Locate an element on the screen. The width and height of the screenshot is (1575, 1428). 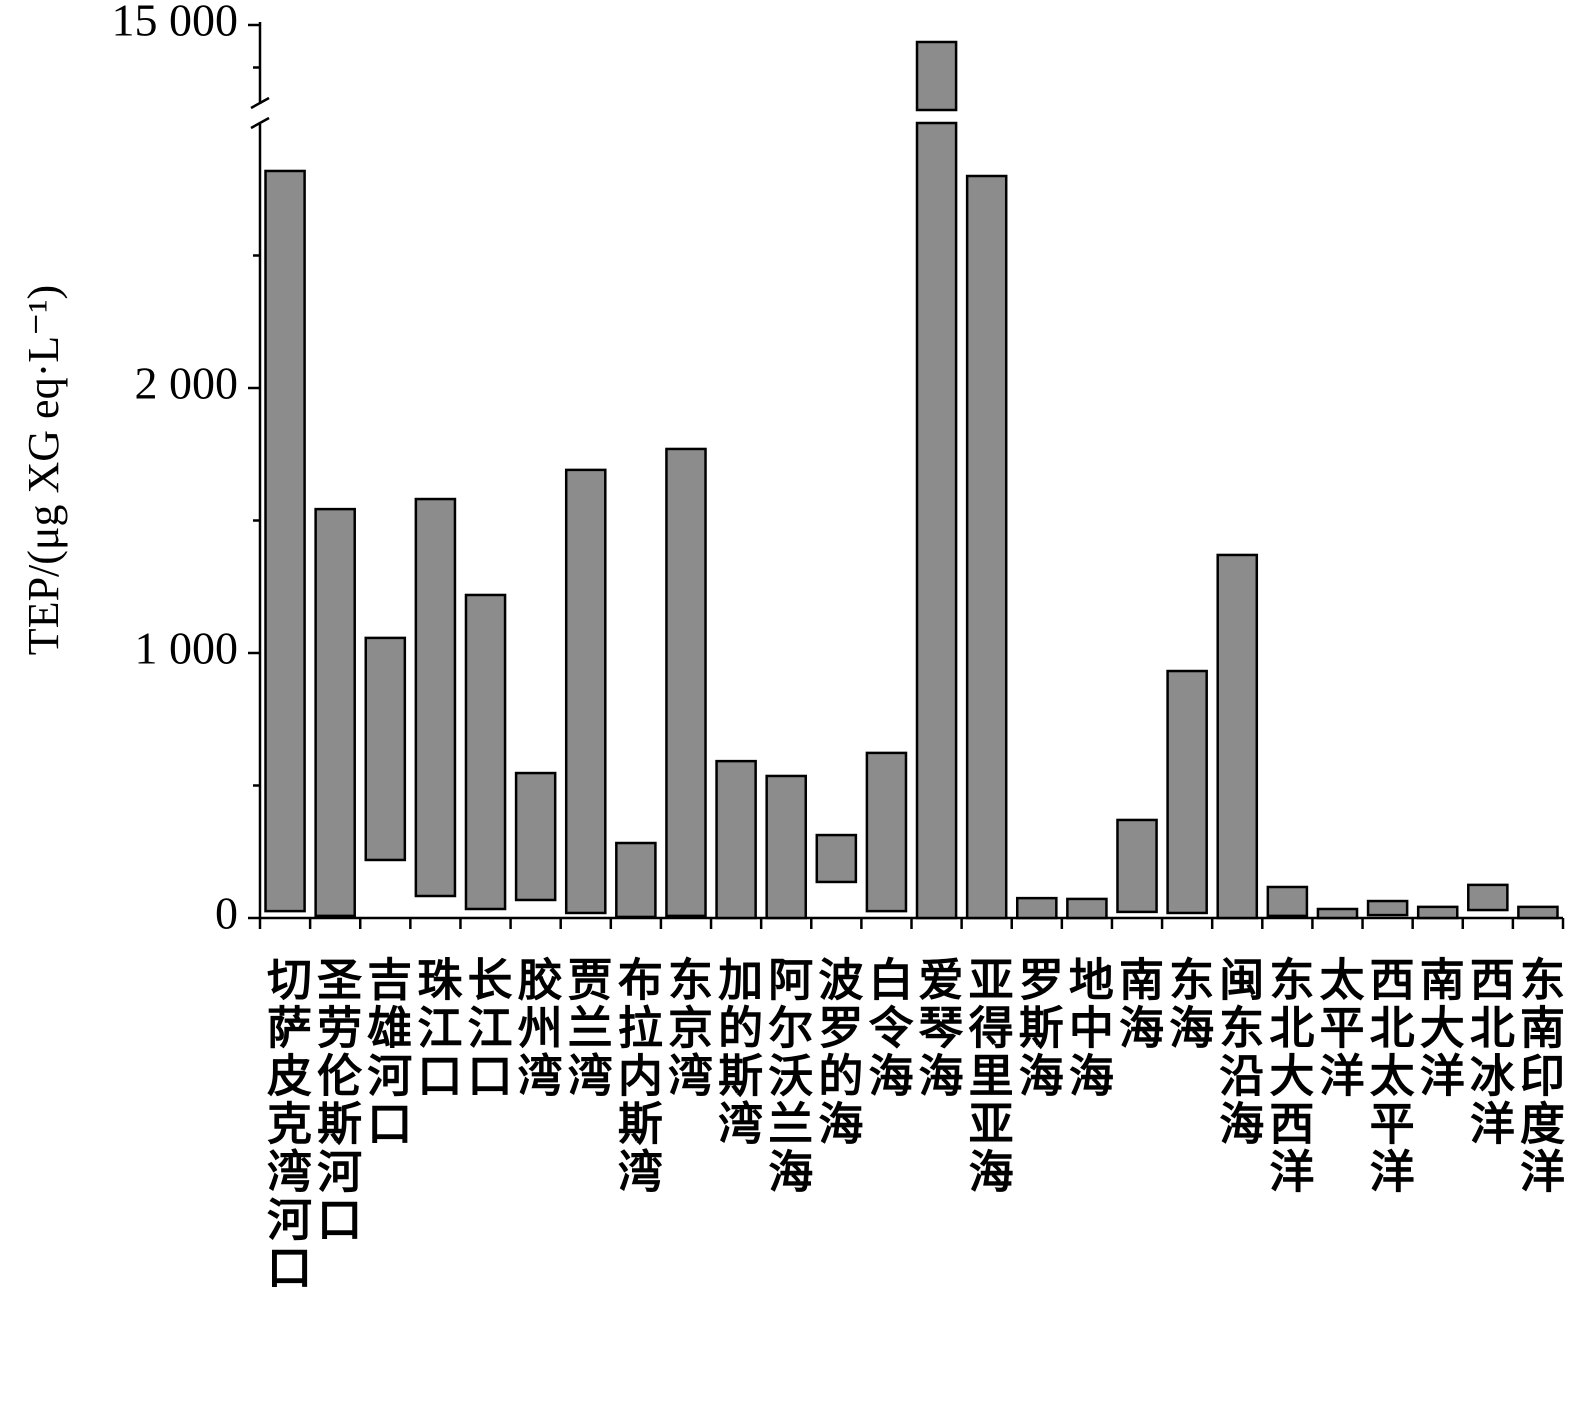
x-tick-label: 西北太平洋 is located at coordinates (1388, 1076).